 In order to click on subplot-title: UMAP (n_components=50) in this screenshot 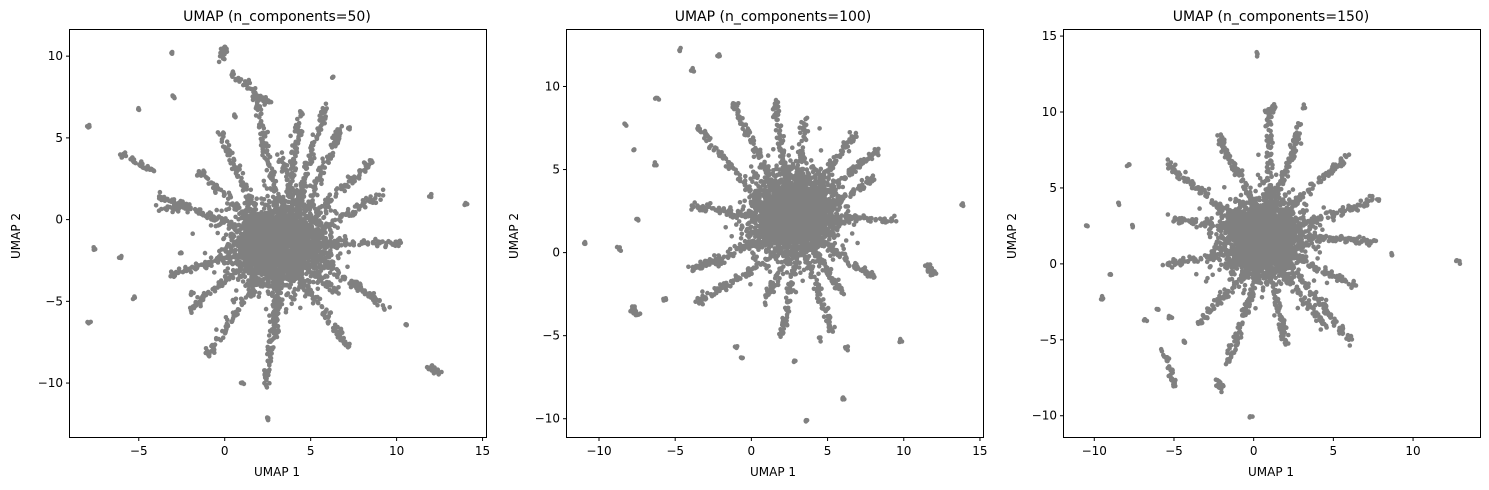, I will do `click(277, 17)`.